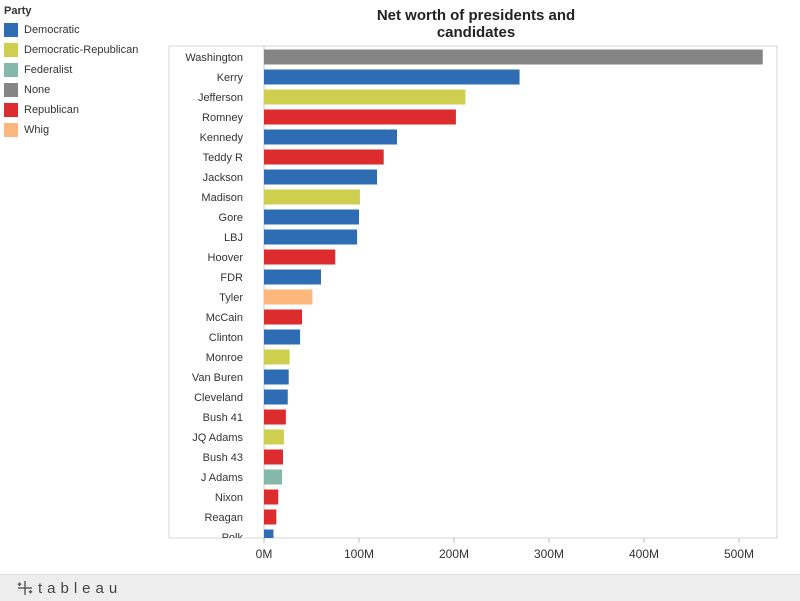 The image size is (800, 601). I want to click on bar-reagan, so click(270, 517).